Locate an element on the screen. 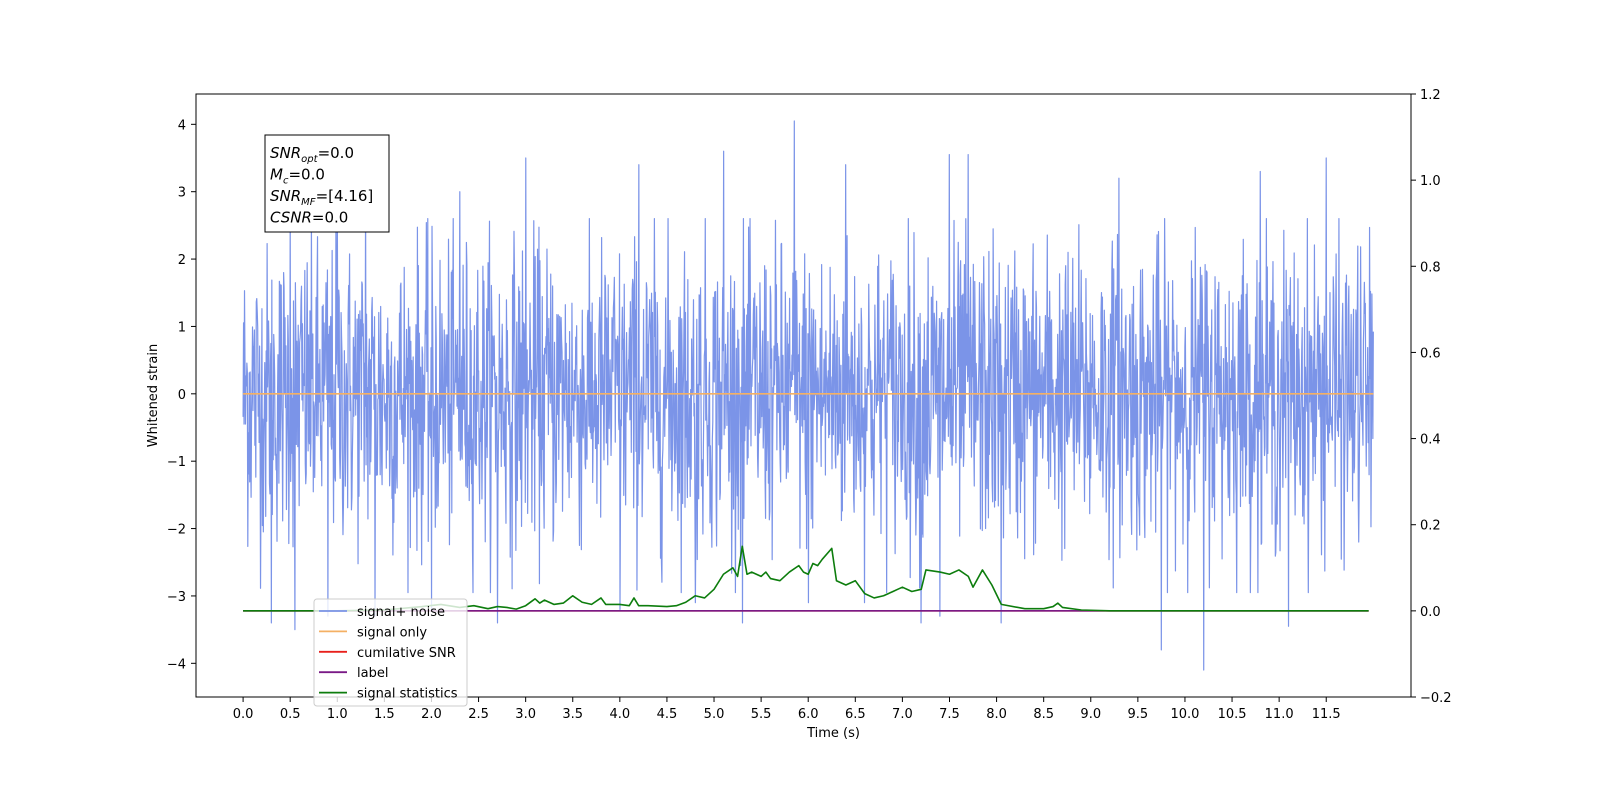  legend-label: cumilative SNR is located at coordinates (406, 653).